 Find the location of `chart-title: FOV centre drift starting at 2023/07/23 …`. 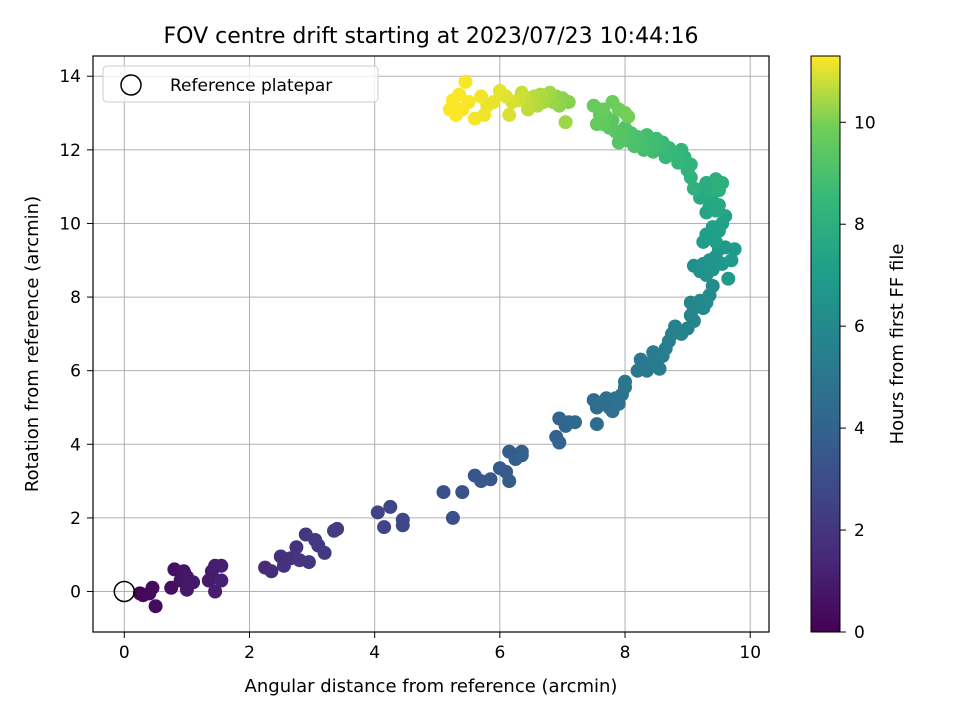

chart-title: FOV centre drift starting at 2023/07/23 … is located at coordinates (431, 36).